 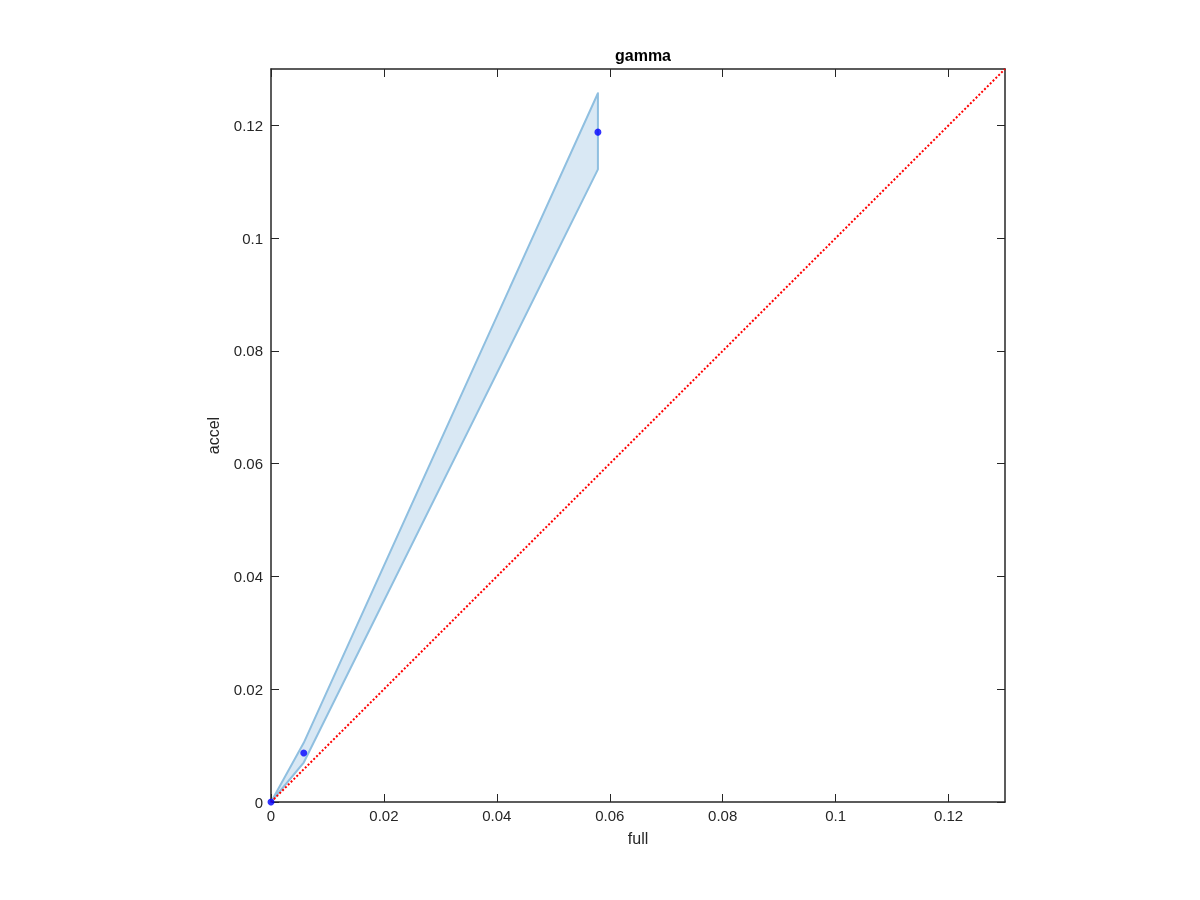 I want to click on y-tick-label: 0.12, so click(x=248, y=125).